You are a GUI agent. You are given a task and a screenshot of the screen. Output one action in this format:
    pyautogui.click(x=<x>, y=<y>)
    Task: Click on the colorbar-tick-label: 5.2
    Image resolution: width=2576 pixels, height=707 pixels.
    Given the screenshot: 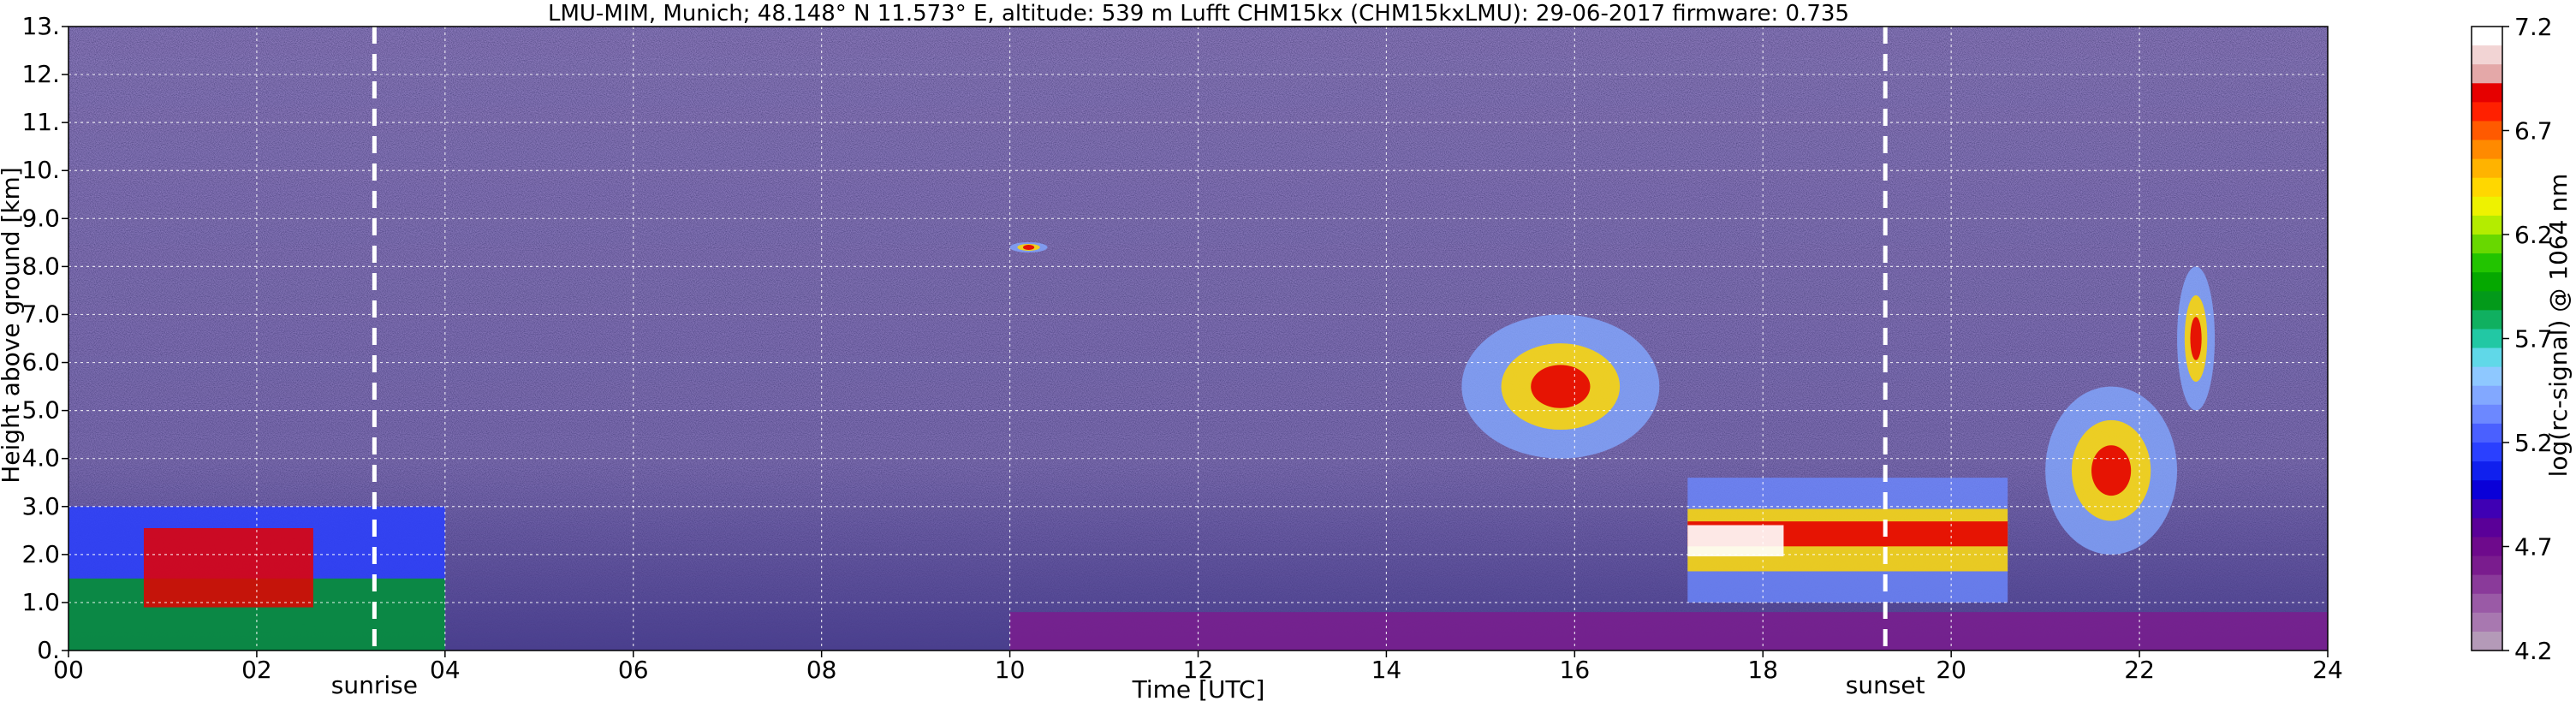 What is the action you would take?
    pyautogui.click(x=2534, y=443)
    